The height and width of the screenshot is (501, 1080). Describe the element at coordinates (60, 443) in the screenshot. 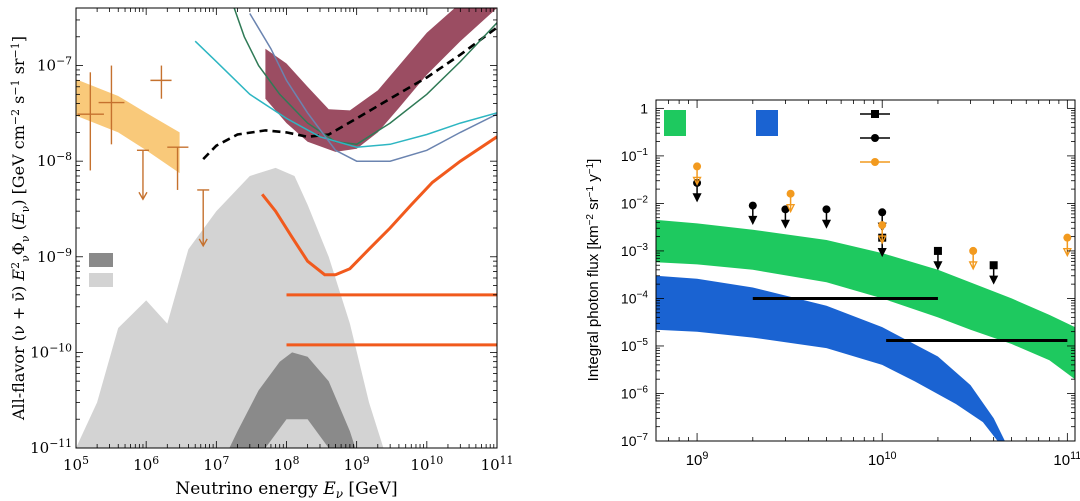

I see `tick-exponent: −11` at that location.